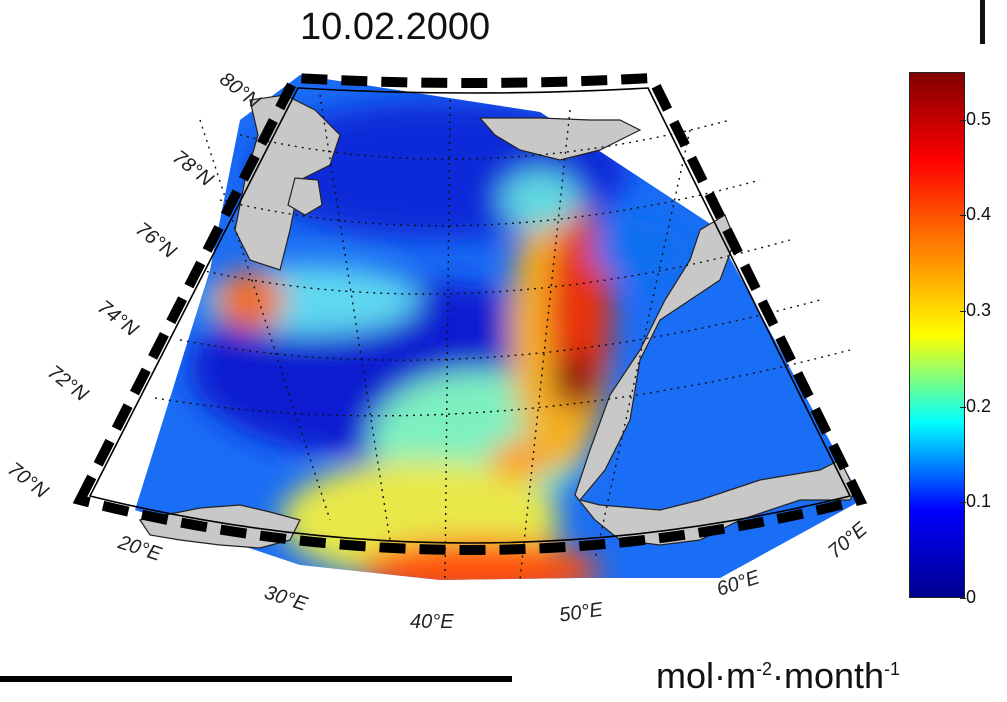  I want to click on colorbar-tick-label: 0.3, so click(979, 310).